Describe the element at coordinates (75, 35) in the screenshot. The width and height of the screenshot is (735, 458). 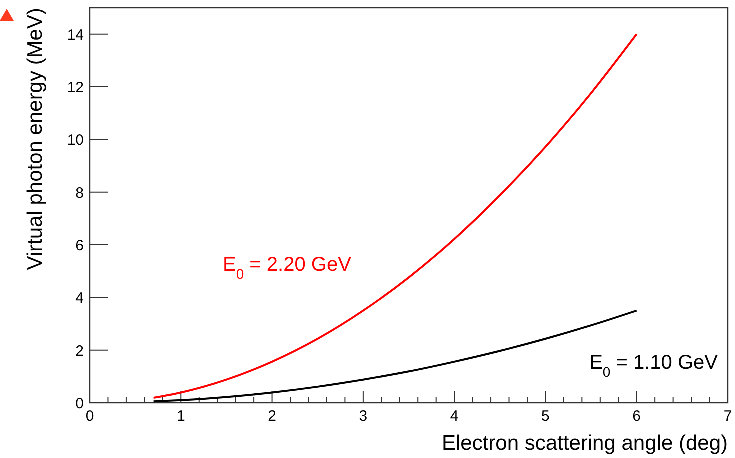
I see `y-tick-label: 14` at that location.